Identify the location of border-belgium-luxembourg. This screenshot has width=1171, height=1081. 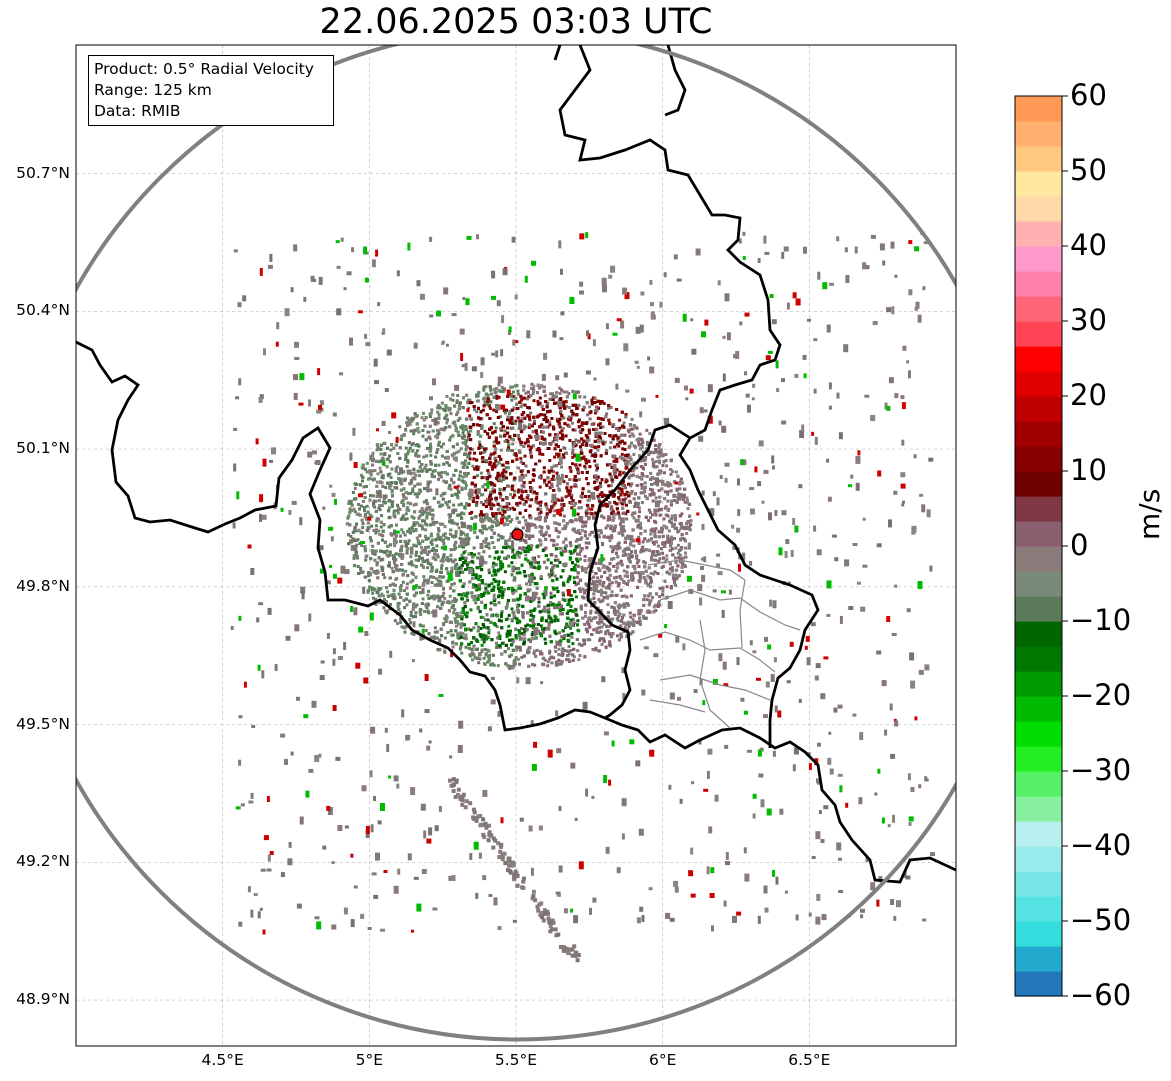
(622, 382).